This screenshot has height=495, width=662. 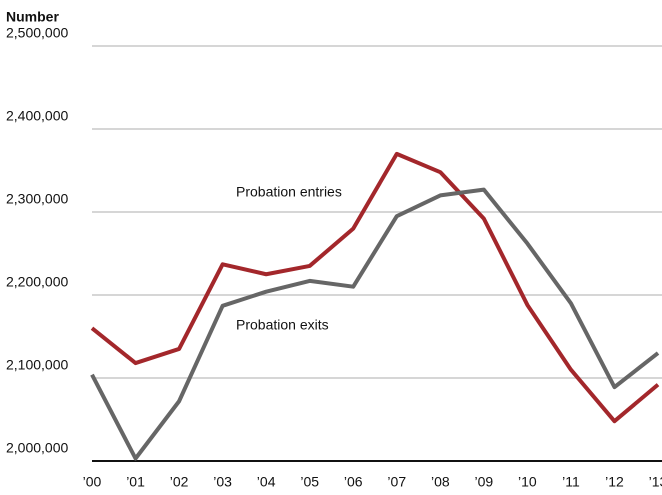 I want to click on x-tick-label: ’03, so click(x=222, y=482).